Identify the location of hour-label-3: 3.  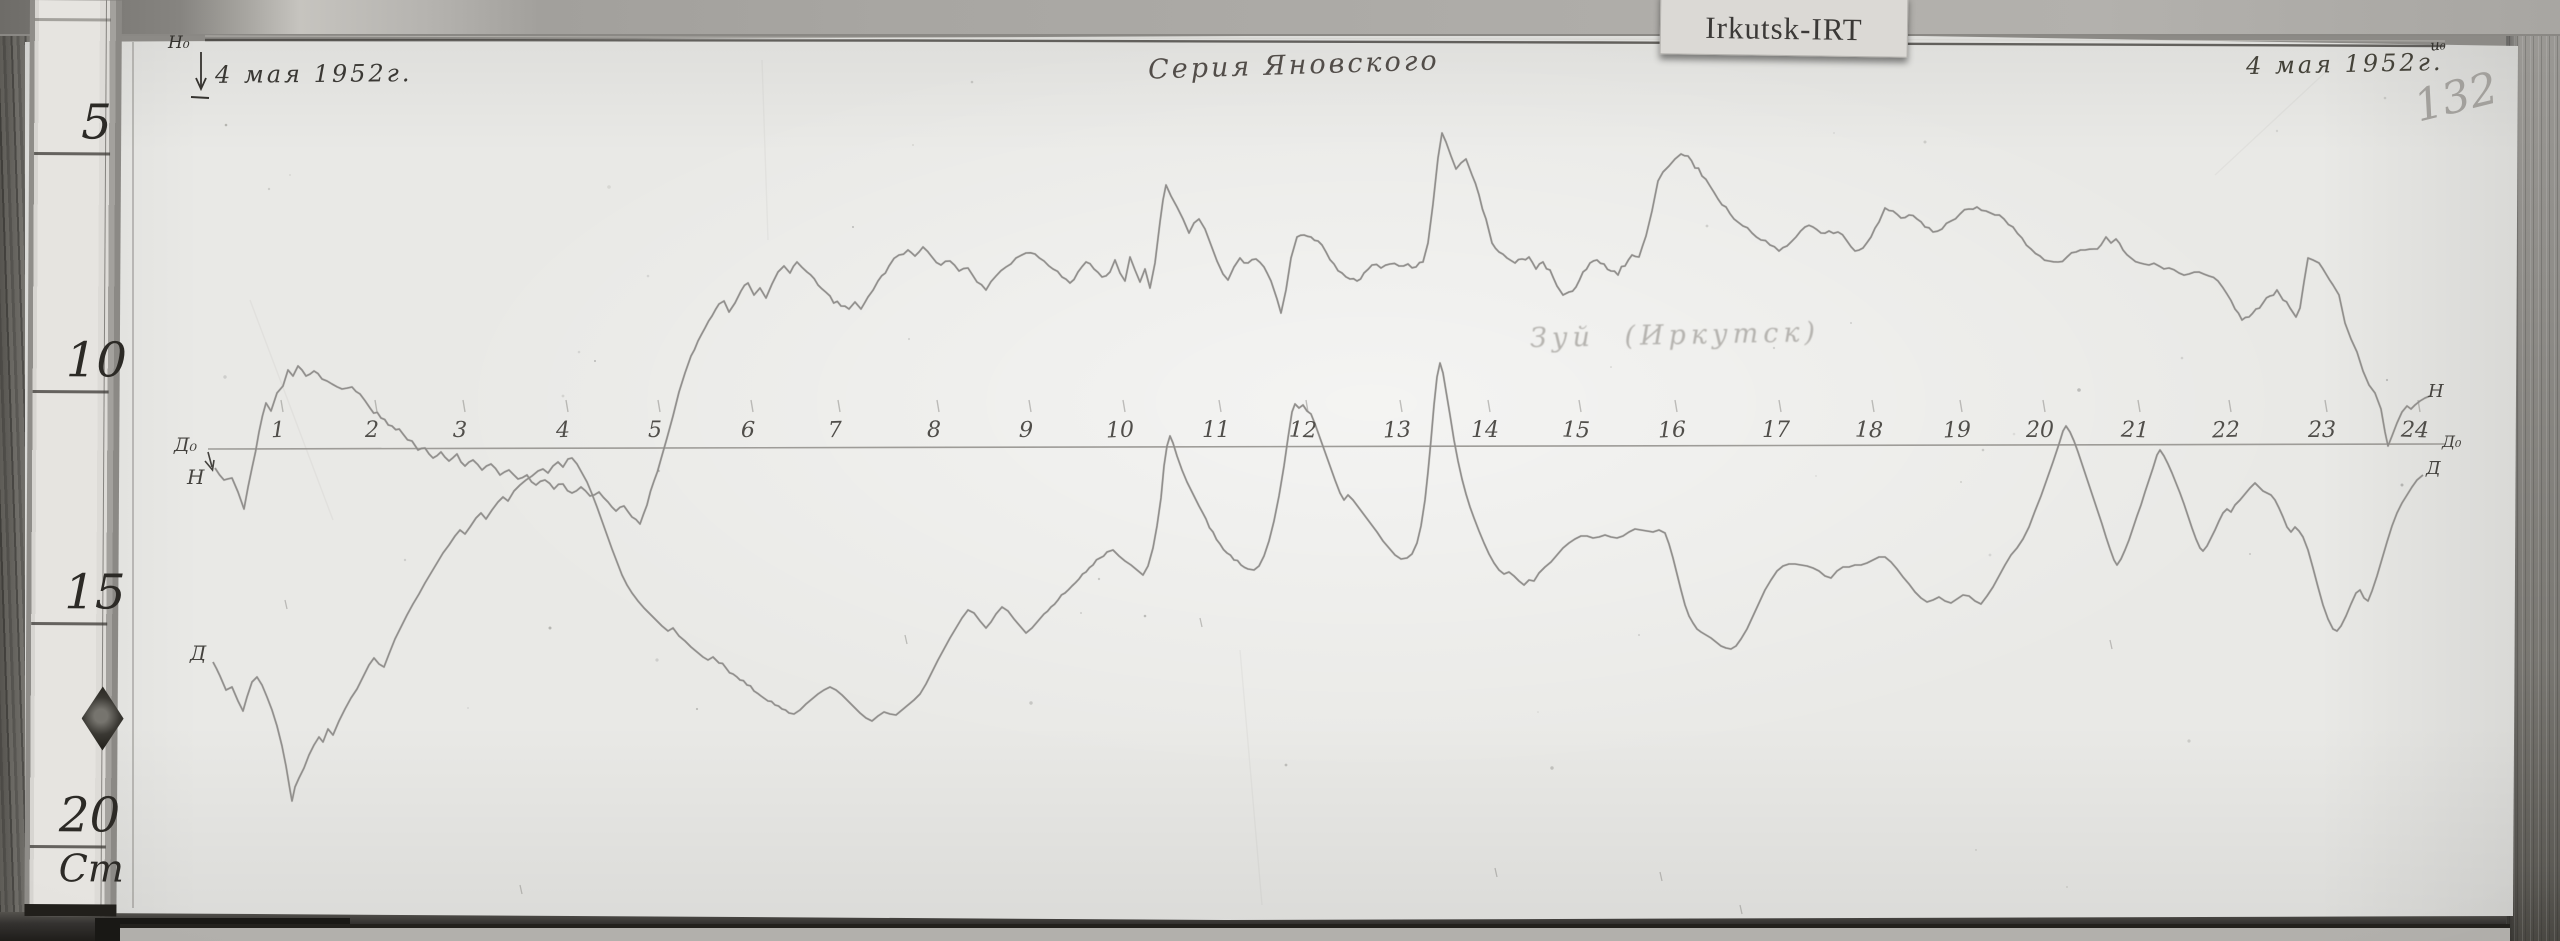
(460, 430).